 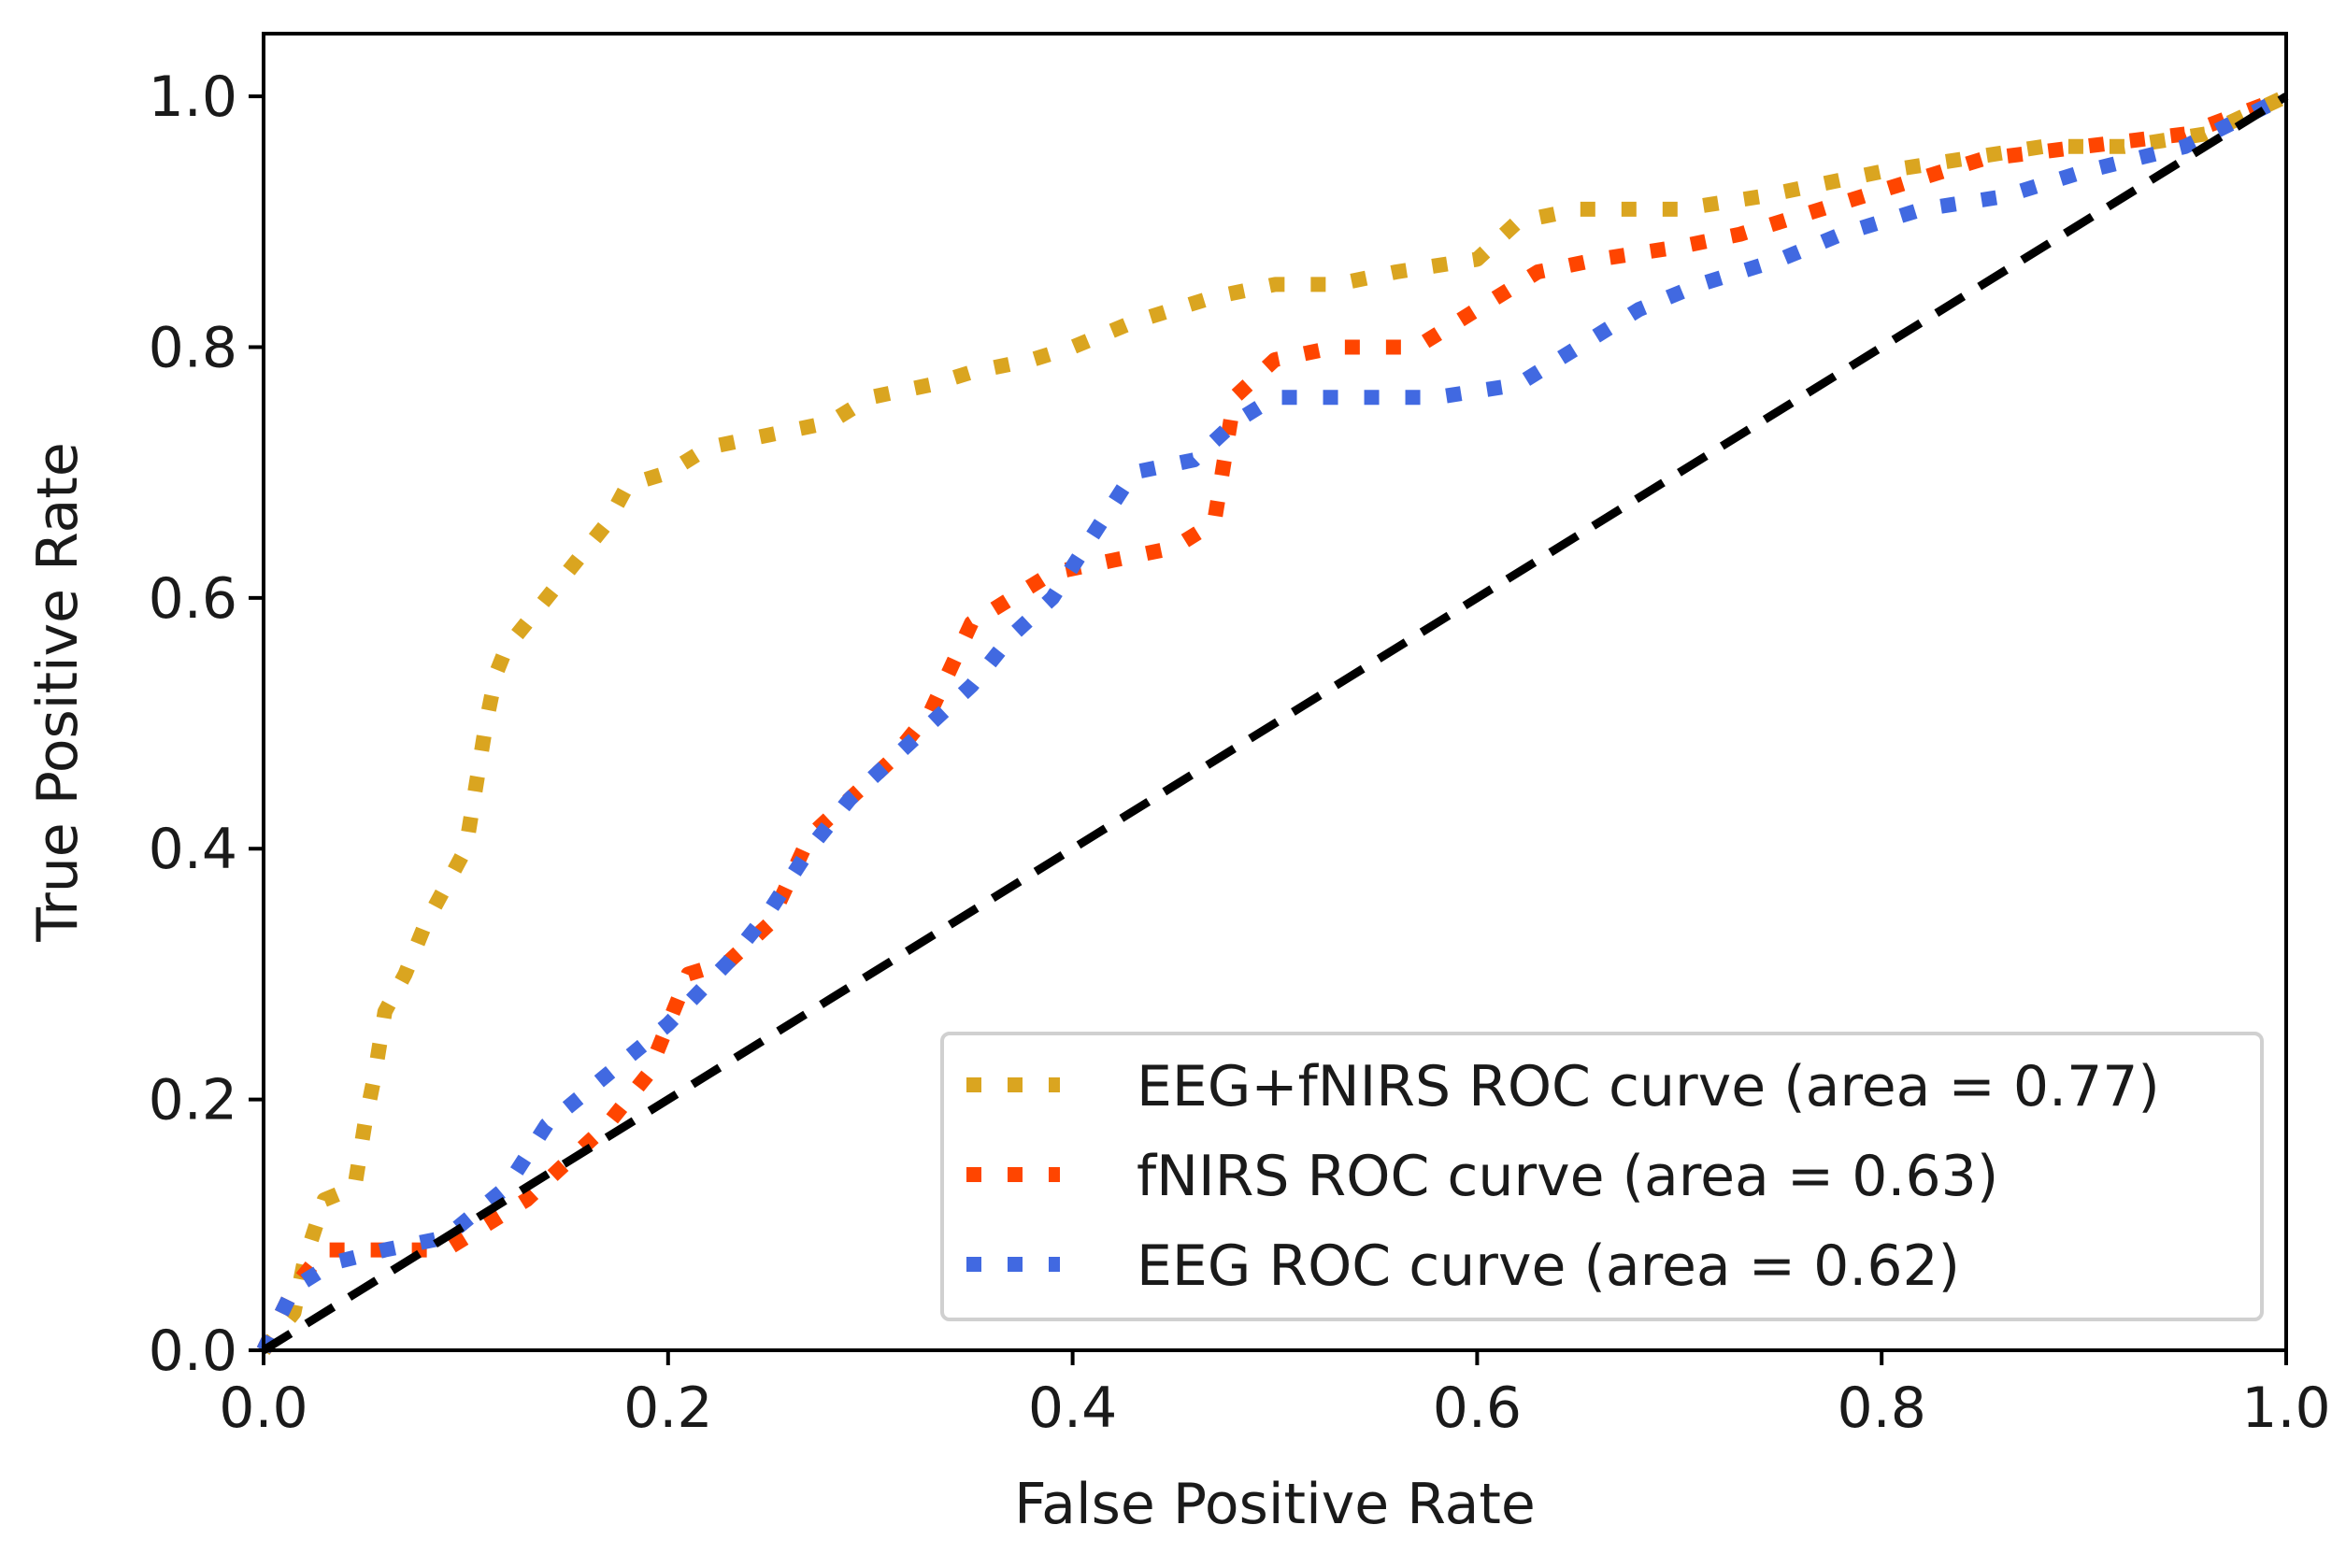 I want to click on legend-frame, so click(x=1602, y=1176).